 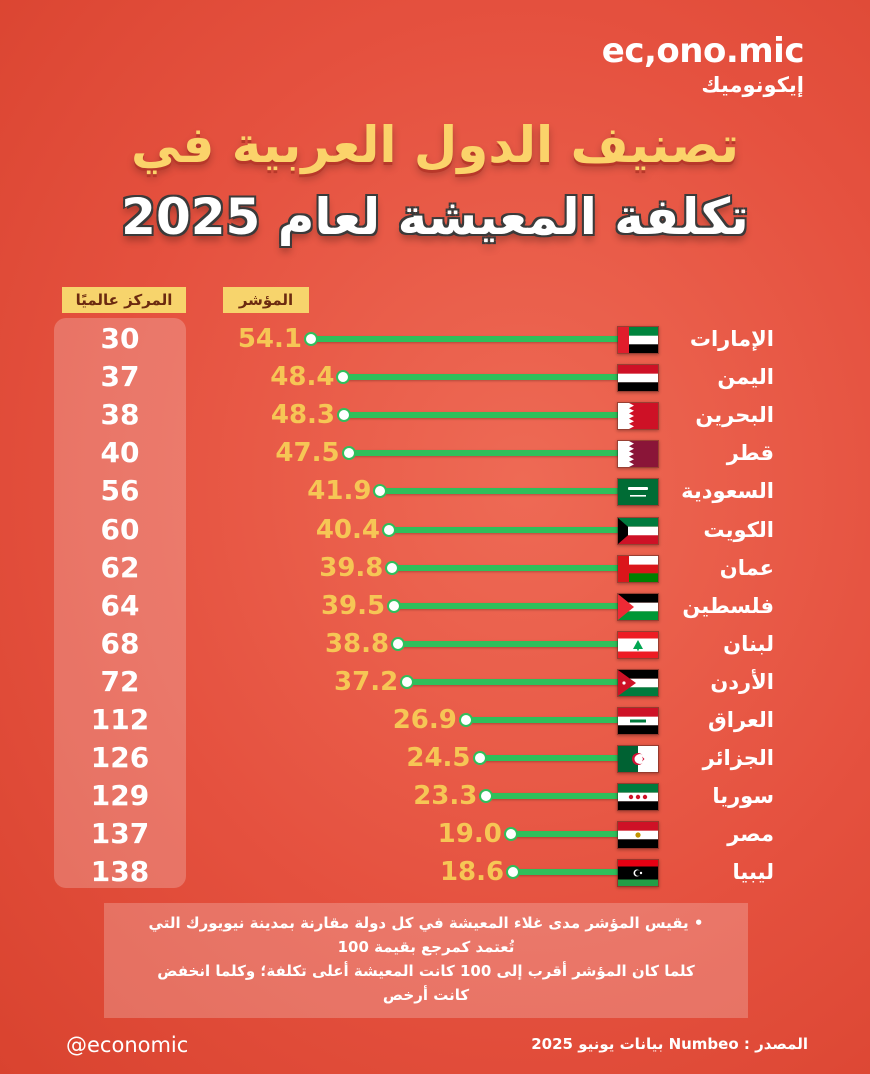 I want to click on country-label: السعودية, so click(x=727, y=491).